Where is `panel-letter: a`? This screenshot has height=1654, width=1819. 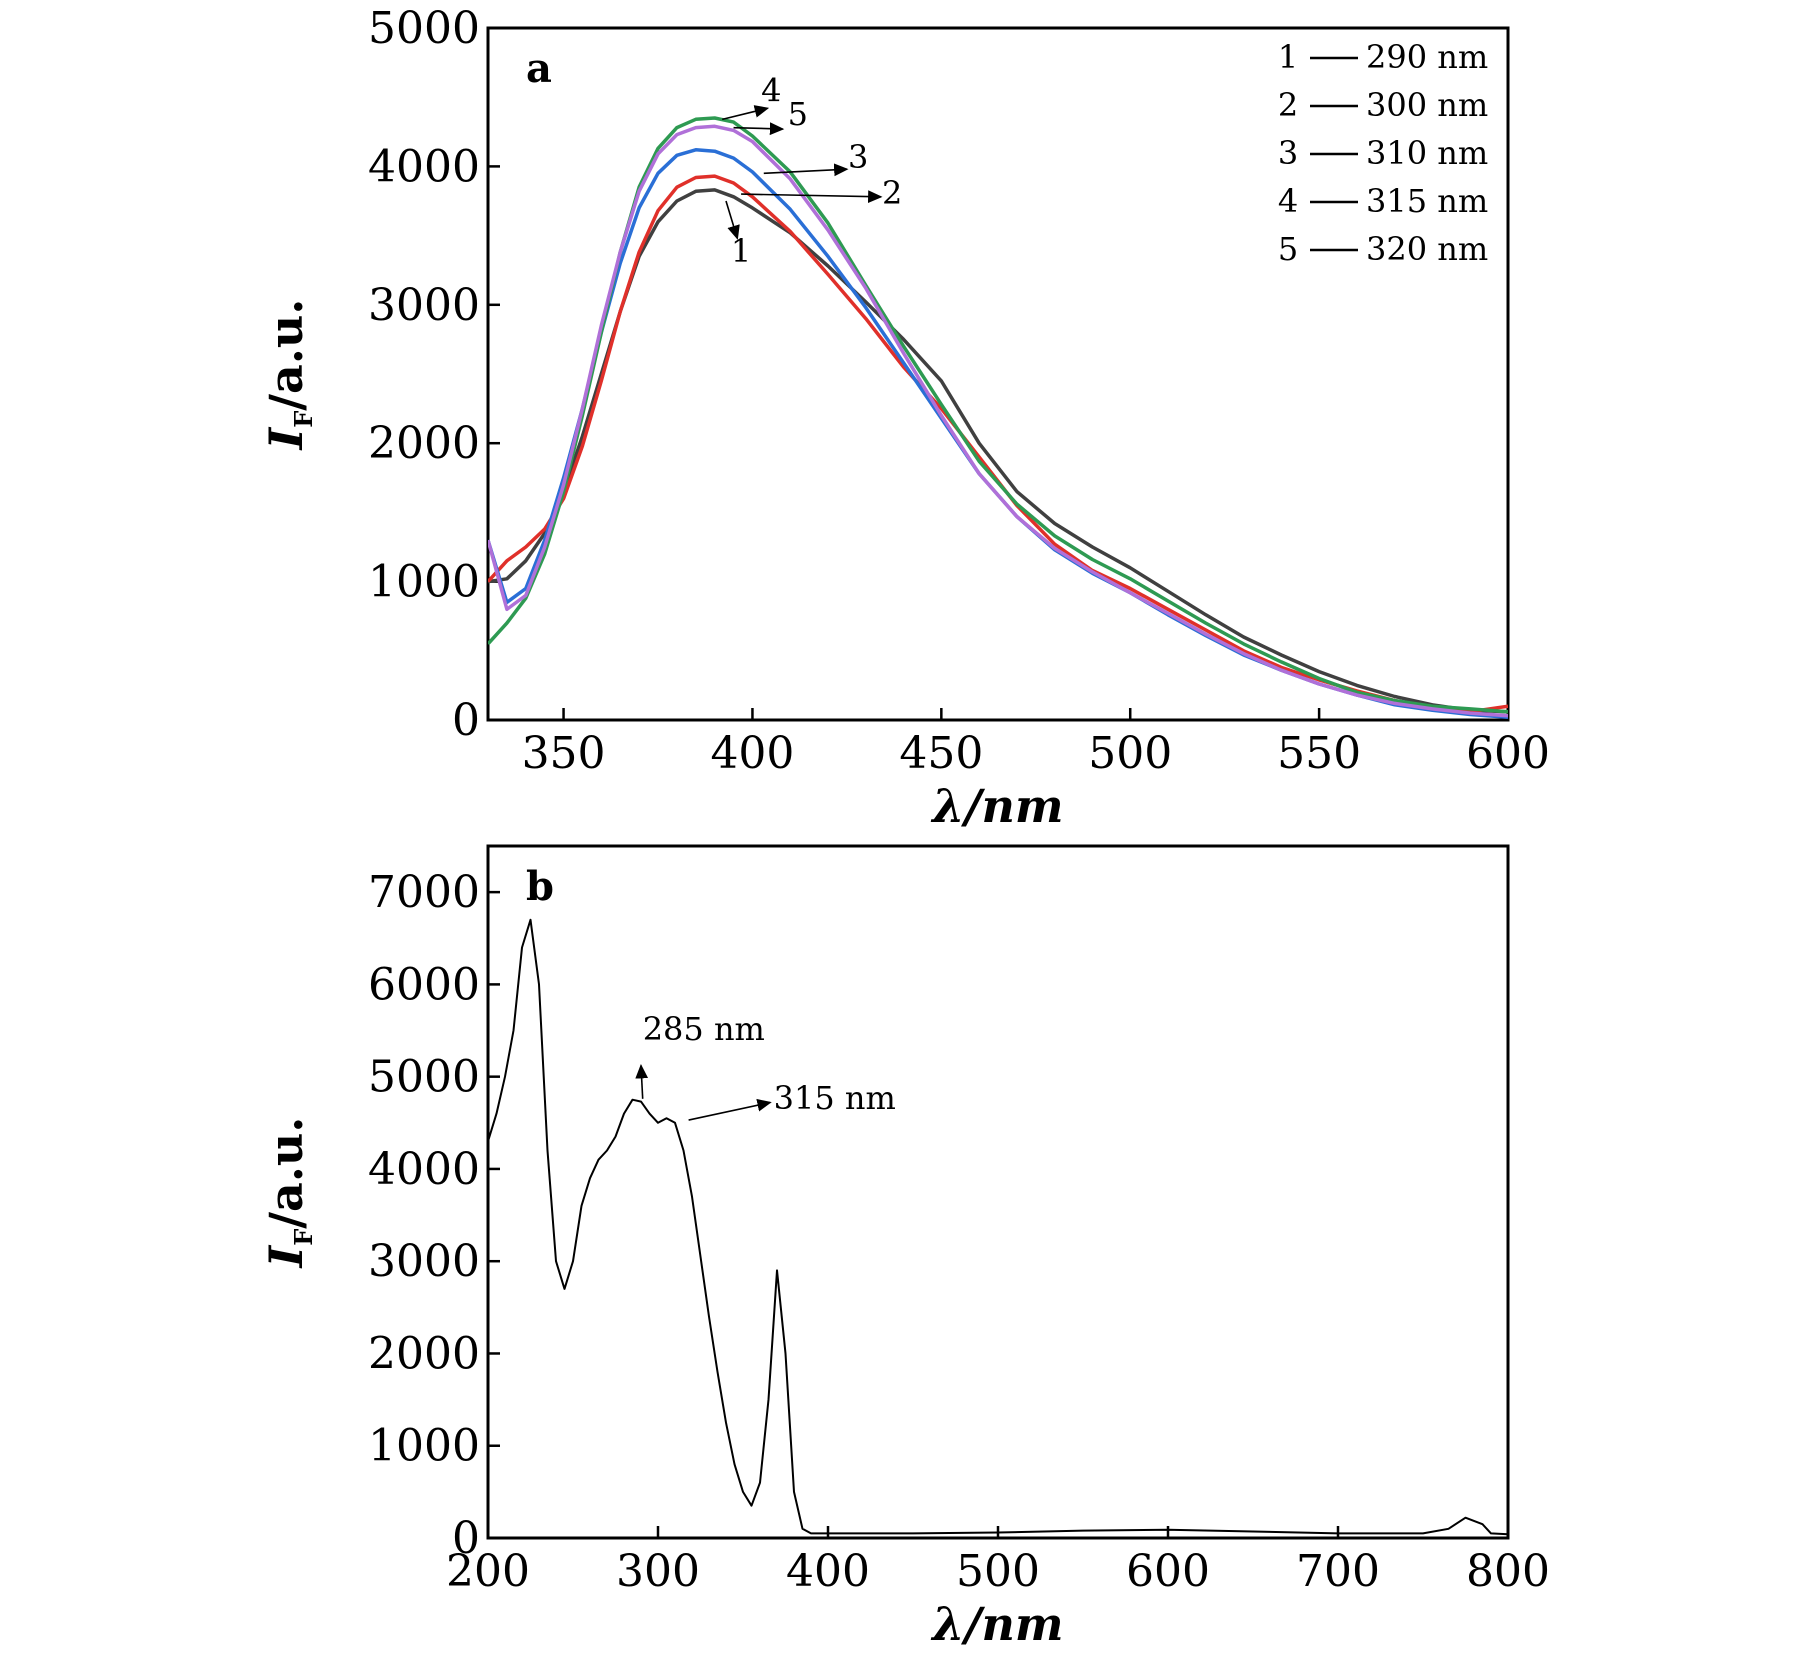
panel-letter: a is located at coordinates (539, 68).